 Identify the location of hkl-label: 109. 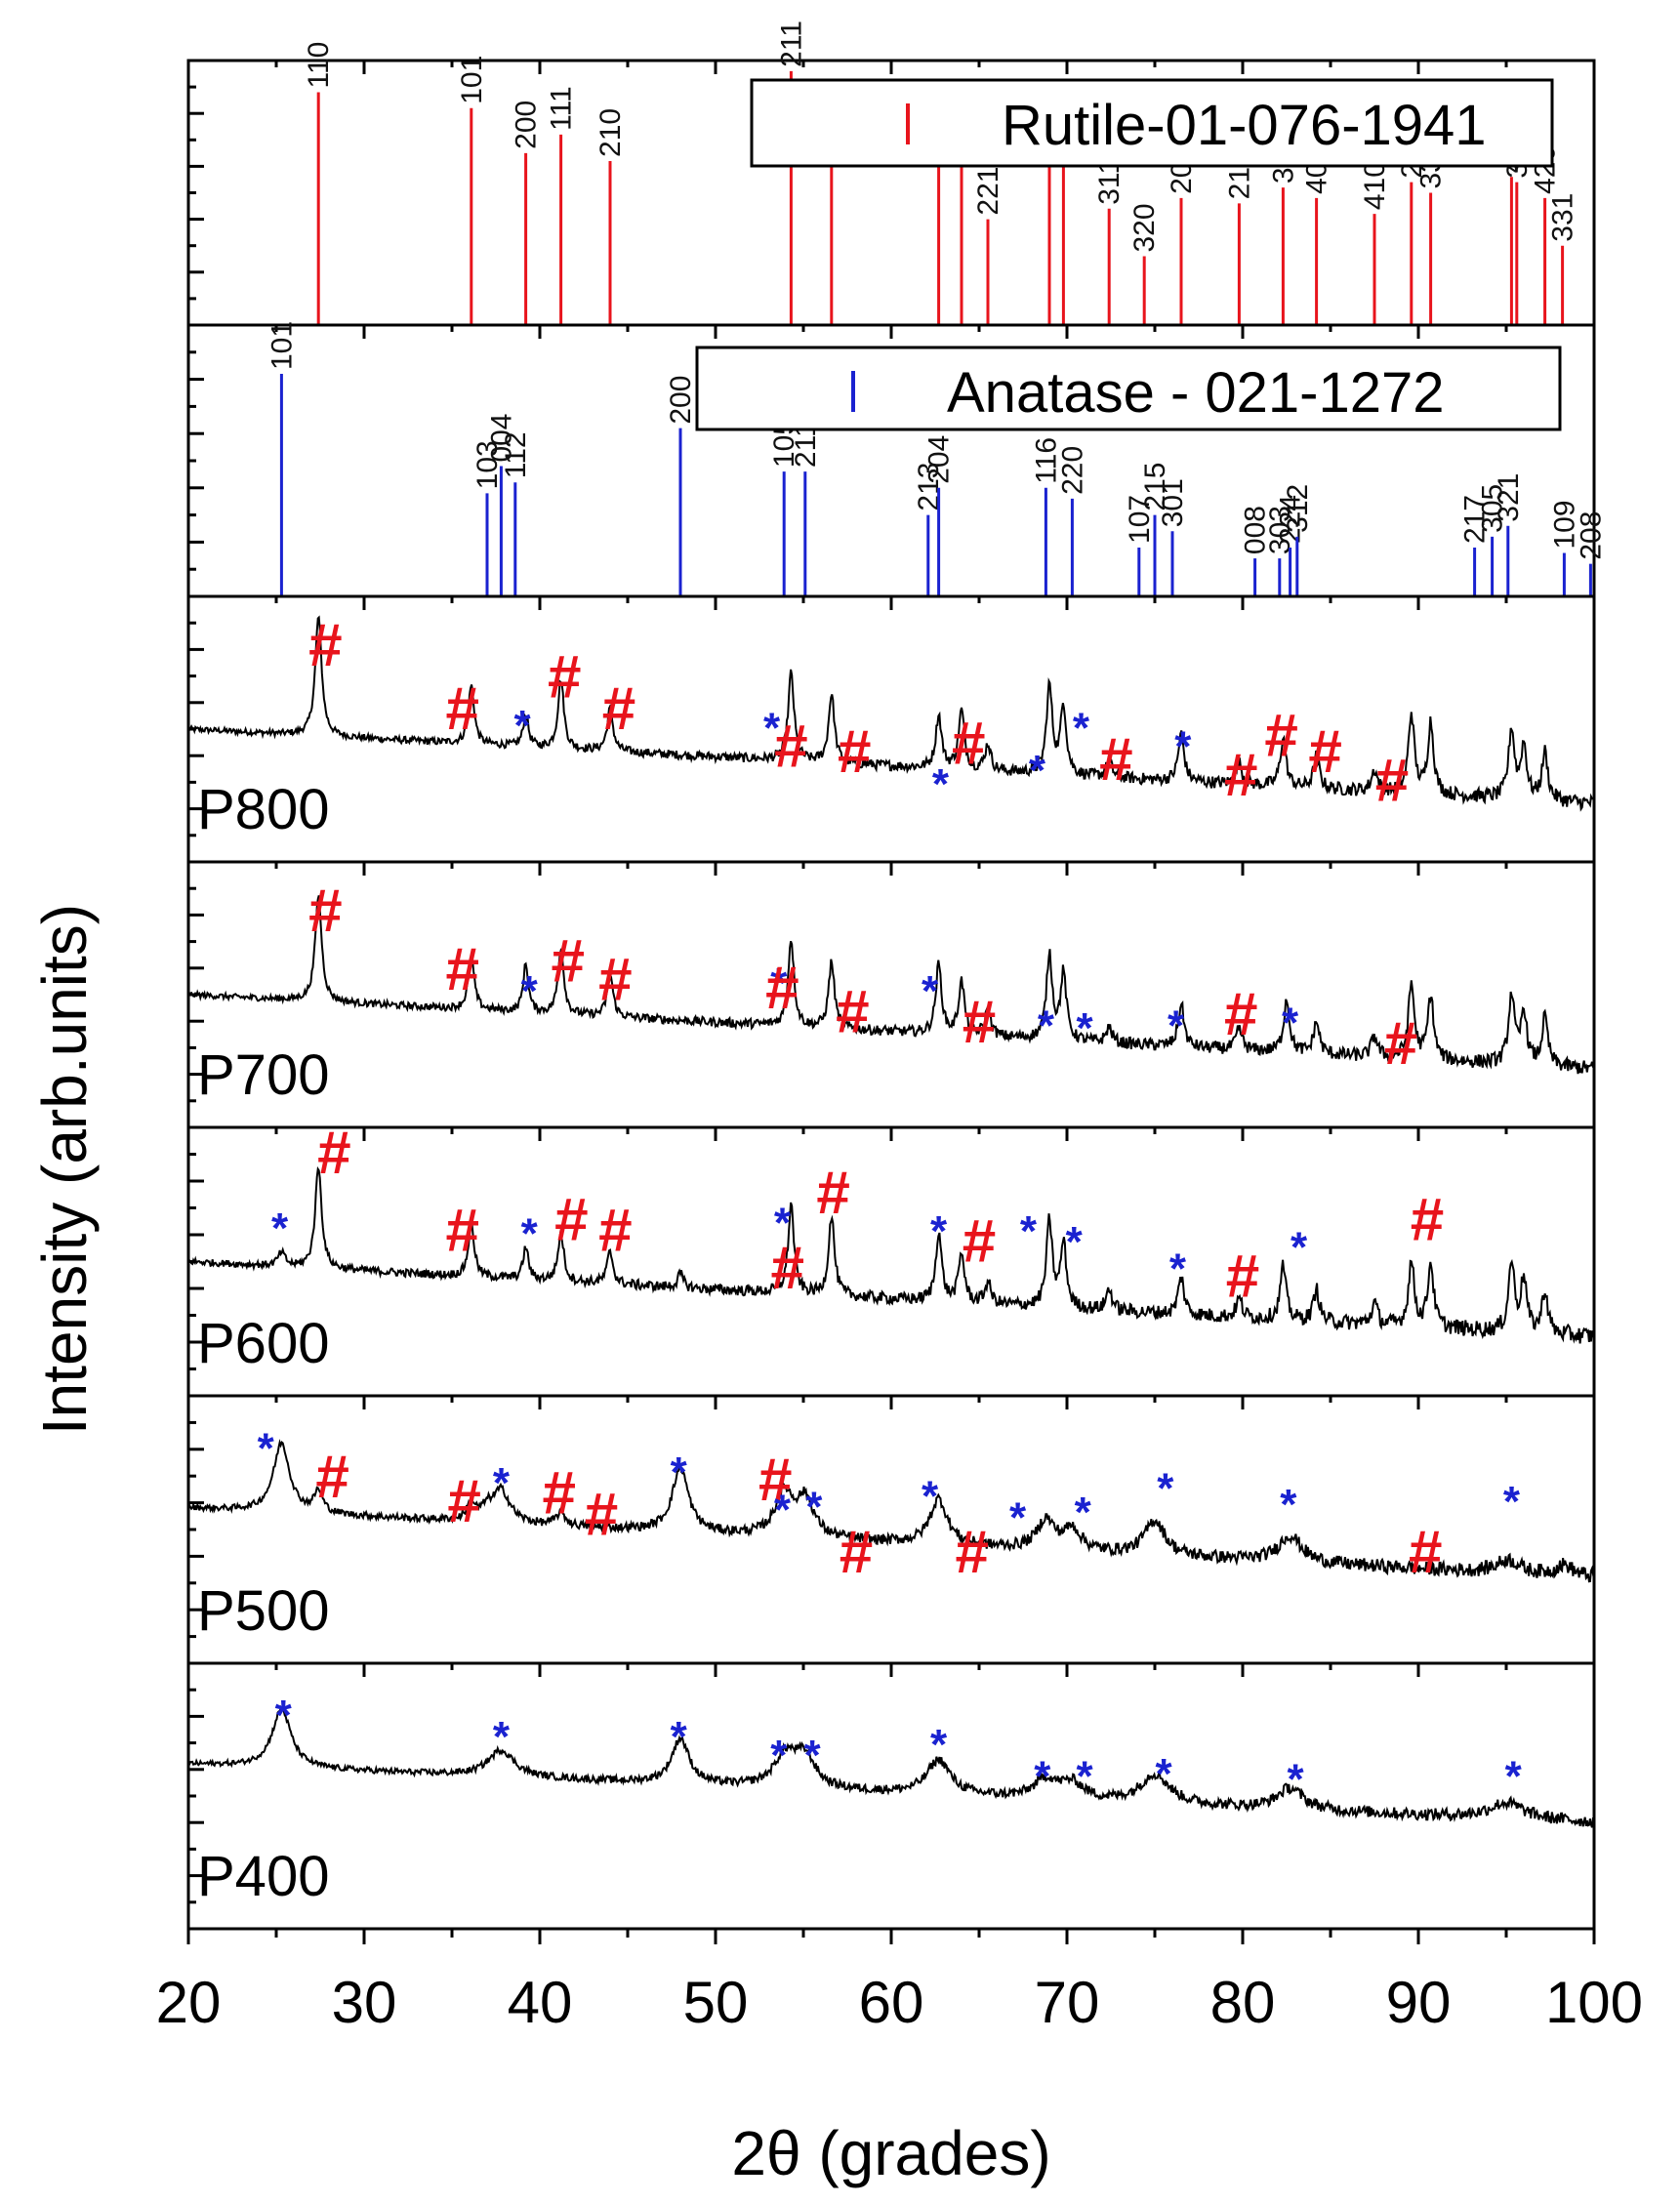
(1564, 524).